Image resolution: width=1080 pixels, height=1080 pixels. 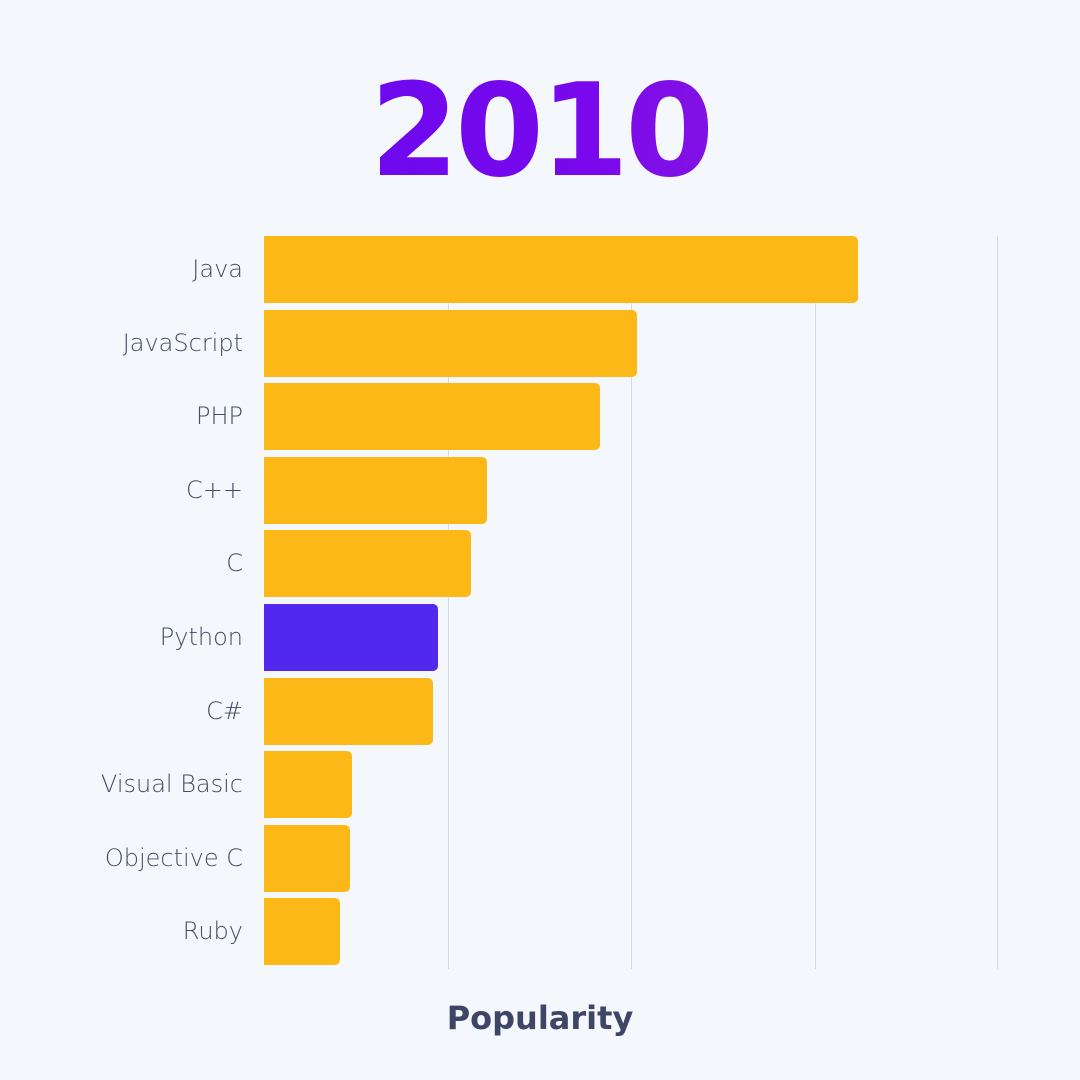 I want to click on bar-objective-c, so click(x=307, y=858).